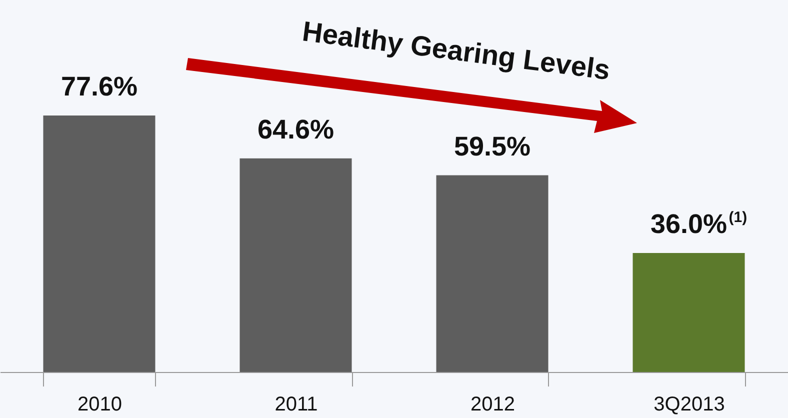  I want to click on x-tick-label: 3Q2013, so click(689, 405).